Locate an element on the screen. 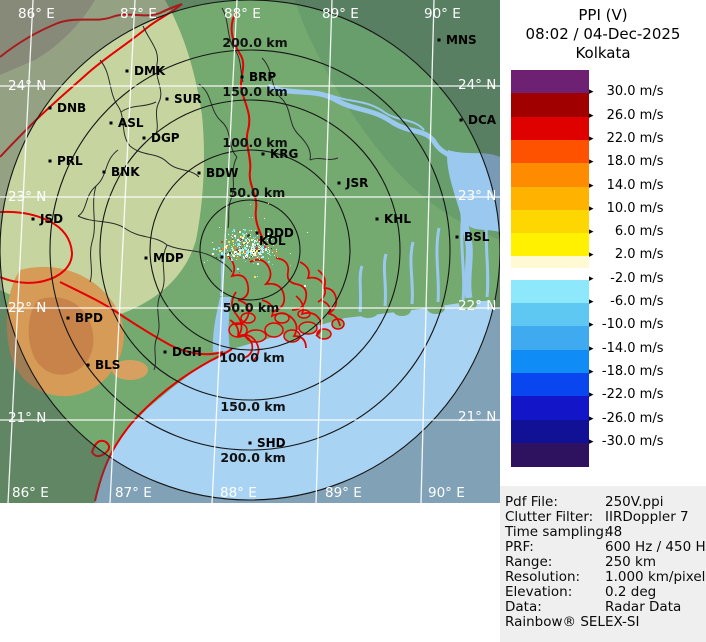 This screenshot has height=642, width=706. info-row-pdf-file: Pdf File: 250V.ppi is located at coordinates (604, 502).